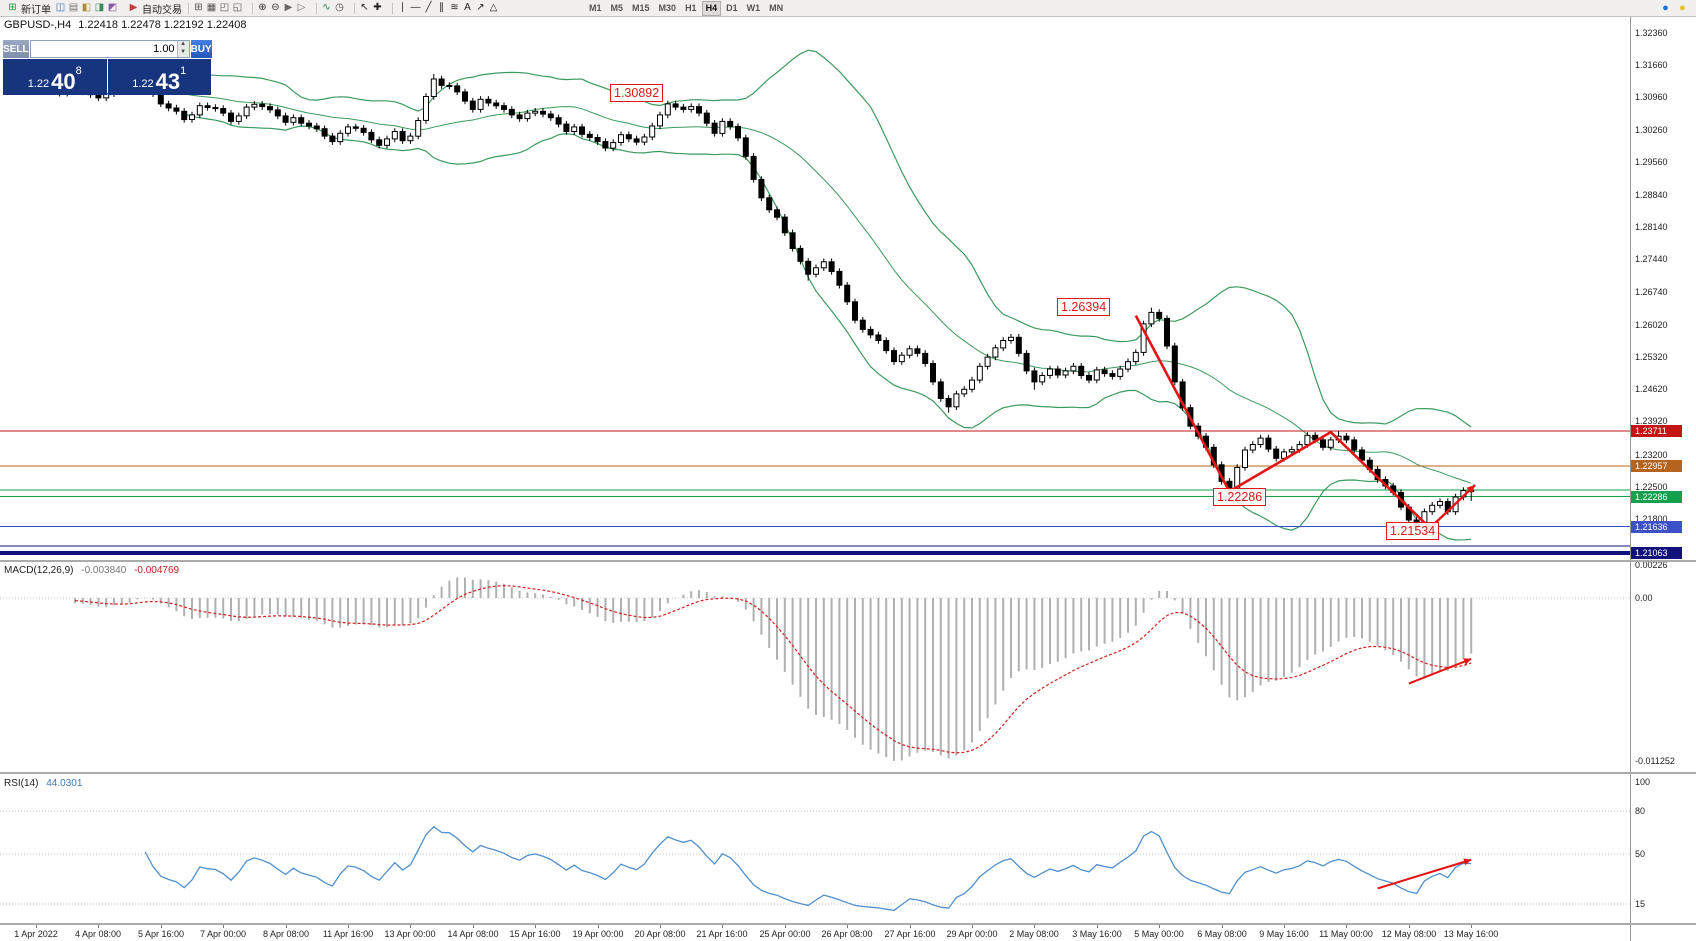 This screenshot has width=1696, height=941. What do you see at coordinates (161, 934) in the screenshot?
I see `time-tick: 5 Apr 16:00` at bounding box center [161, 934].